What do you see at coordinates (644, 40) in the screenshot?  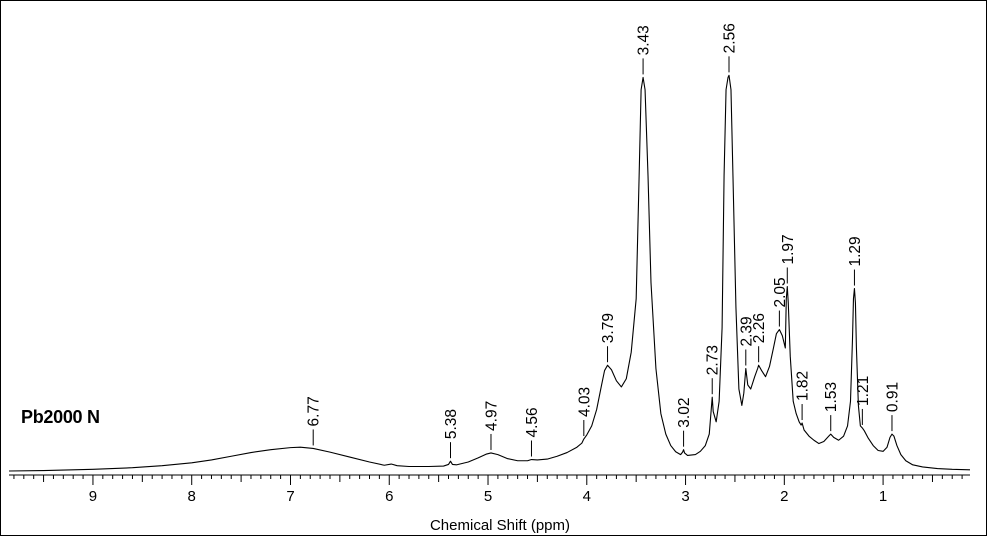 I see `peak-label: 3.43` at bounding box center [644, 40].